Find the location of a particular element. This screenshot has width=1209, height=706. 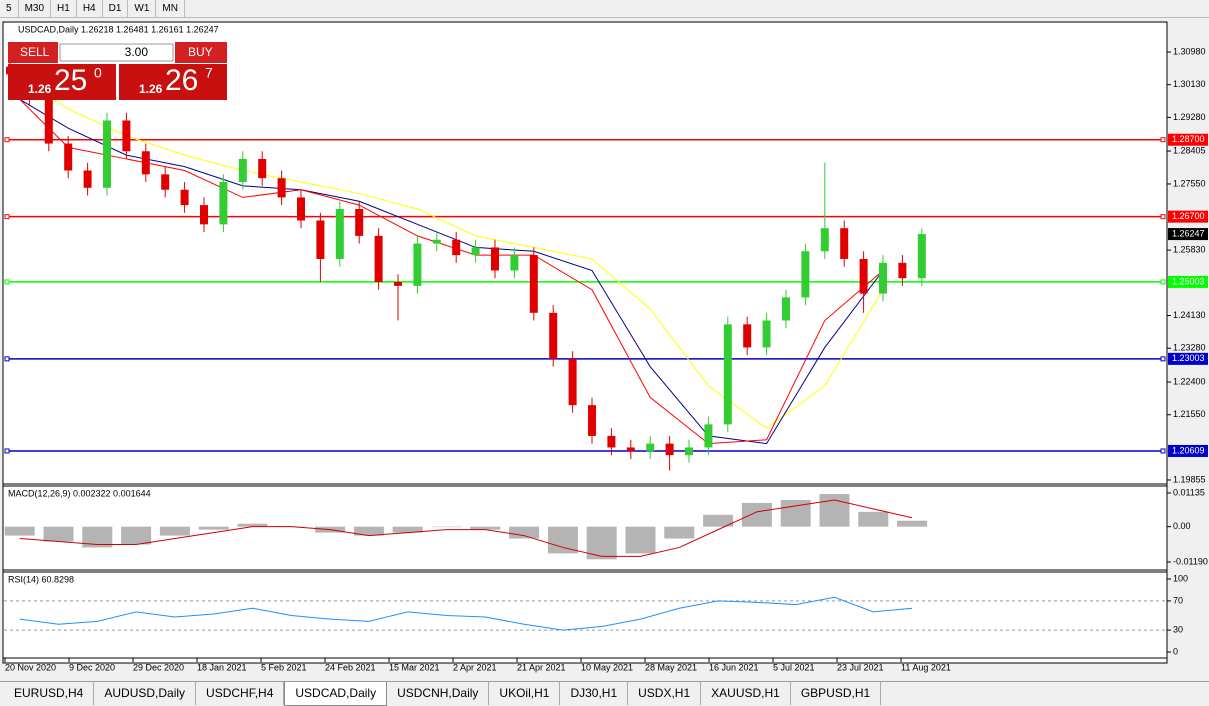

sell-button is located at coordinates (33, 52).